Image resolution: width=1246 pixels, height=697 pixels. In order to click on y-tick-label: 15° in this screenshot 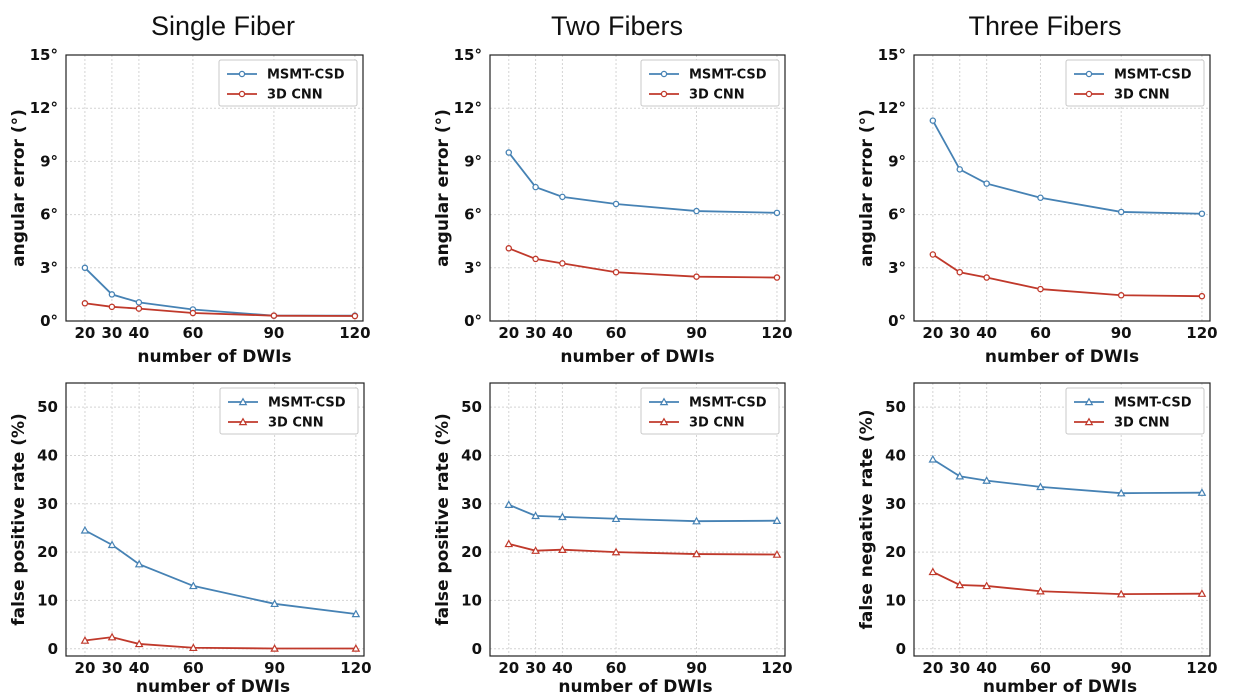, I will do `click(892, 55)`.